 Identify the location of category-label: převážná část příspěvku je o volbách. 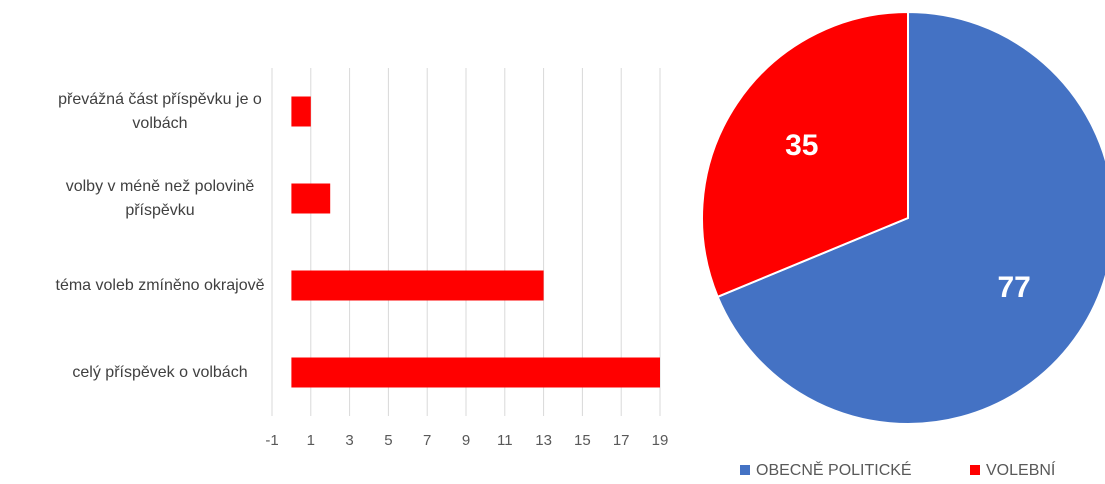
(160, 111).